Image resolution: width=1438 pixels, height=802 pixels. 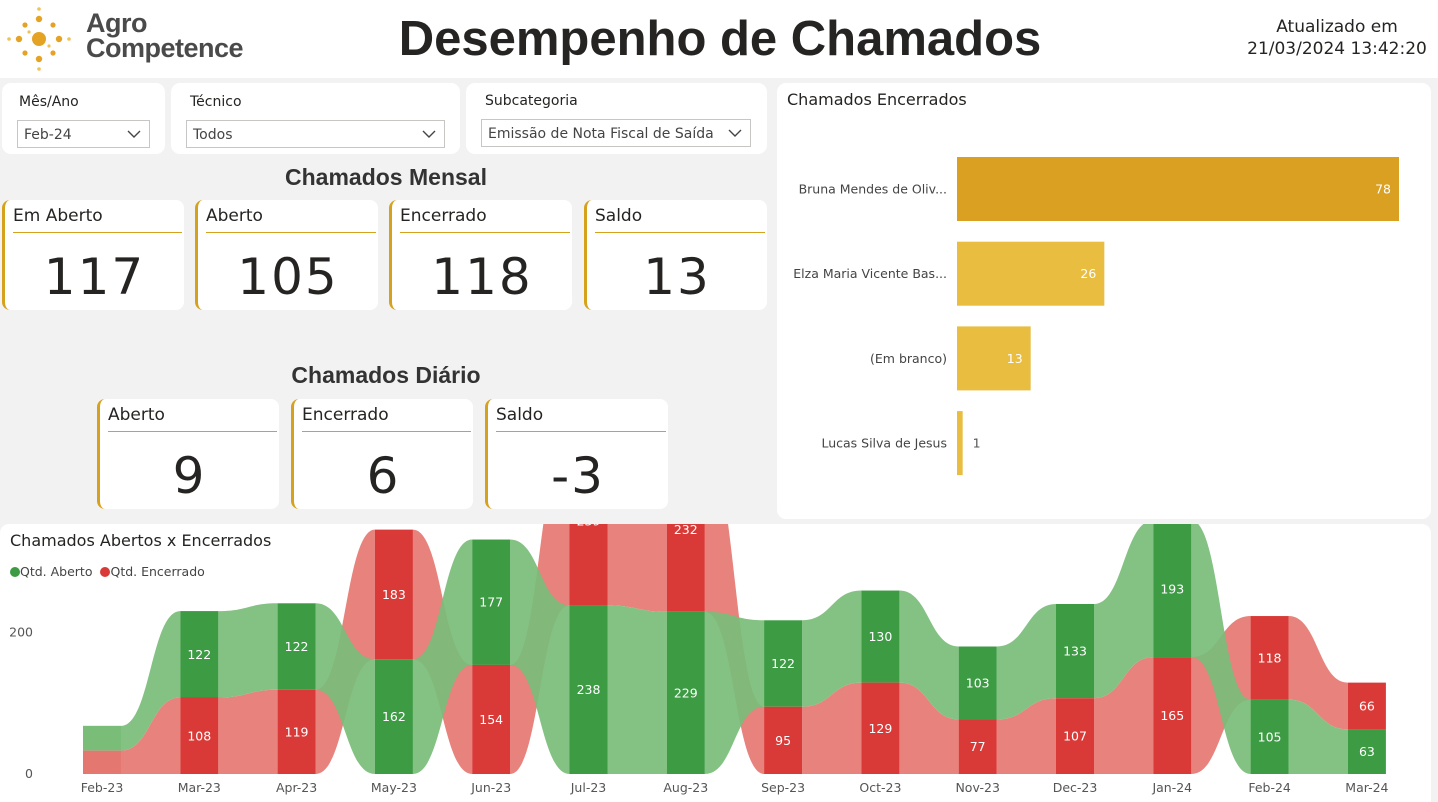 I want to click on bar-value-label: 26, so click(x=1088, y=273).